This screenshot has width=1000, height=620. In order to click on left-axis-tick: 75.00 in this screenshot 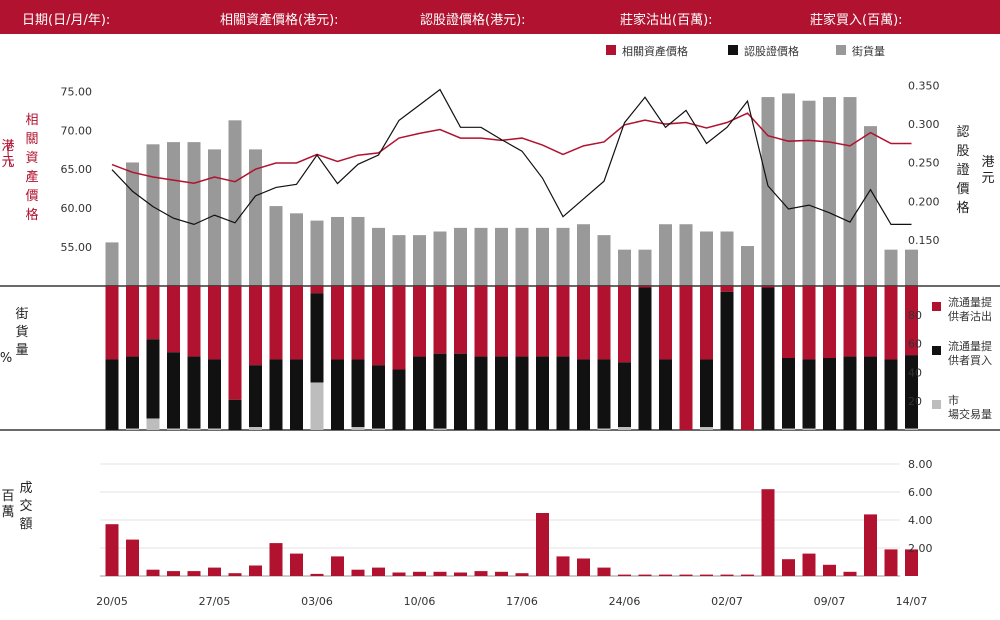, I will do `click(77, 91)`.